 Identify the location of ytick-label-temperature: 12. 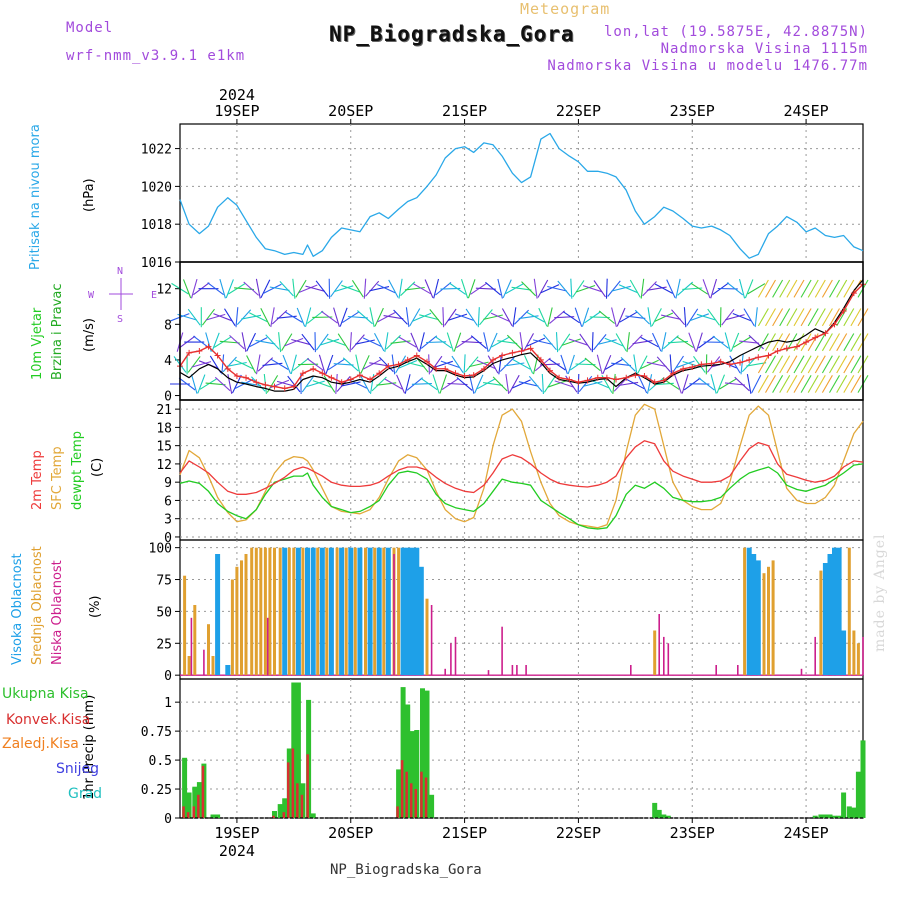
(164, 465).